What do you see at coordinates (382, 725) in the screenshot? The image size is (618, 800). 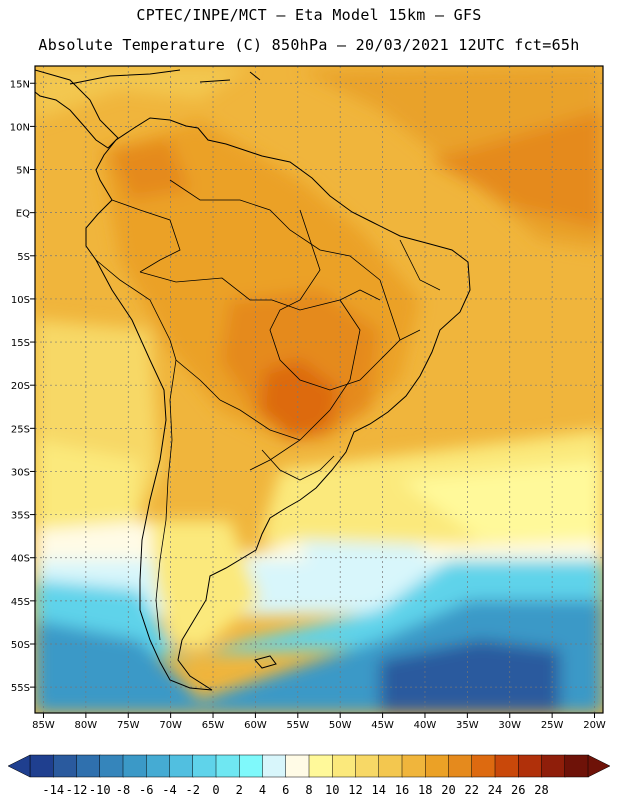 I see `lon-label: 45W` at bounding box center [382, 725].